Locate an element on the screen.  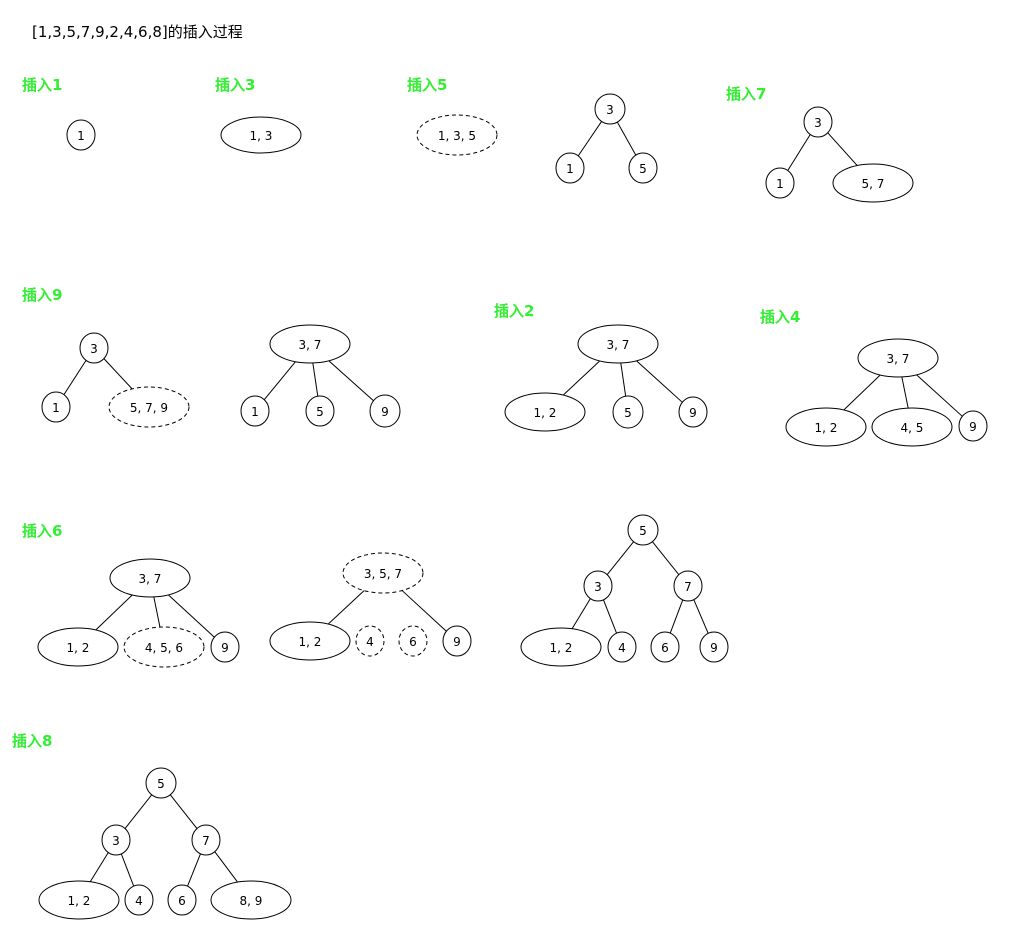
step-label: 插入4 is located at coordinates (780, 317).